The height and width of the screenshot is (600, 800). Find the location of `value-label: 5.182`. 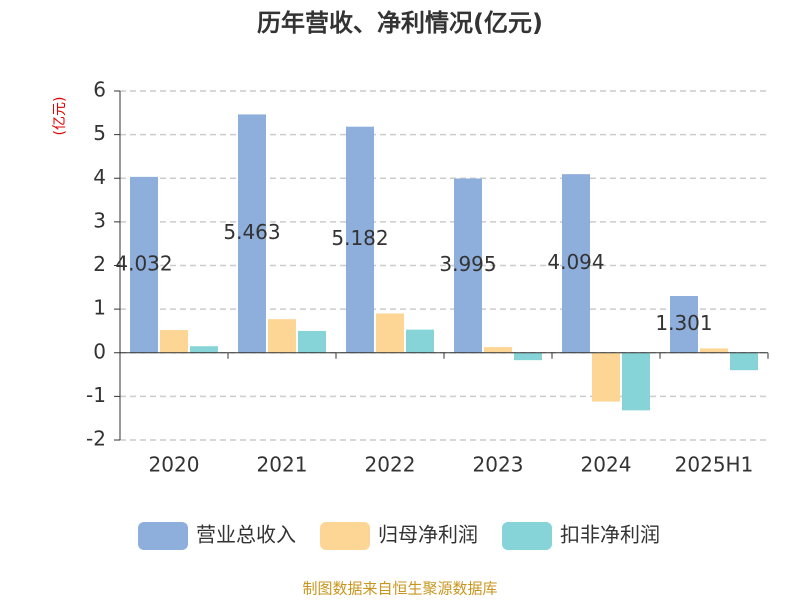

value-label: 5.182 is located at coordinates (359, 238).